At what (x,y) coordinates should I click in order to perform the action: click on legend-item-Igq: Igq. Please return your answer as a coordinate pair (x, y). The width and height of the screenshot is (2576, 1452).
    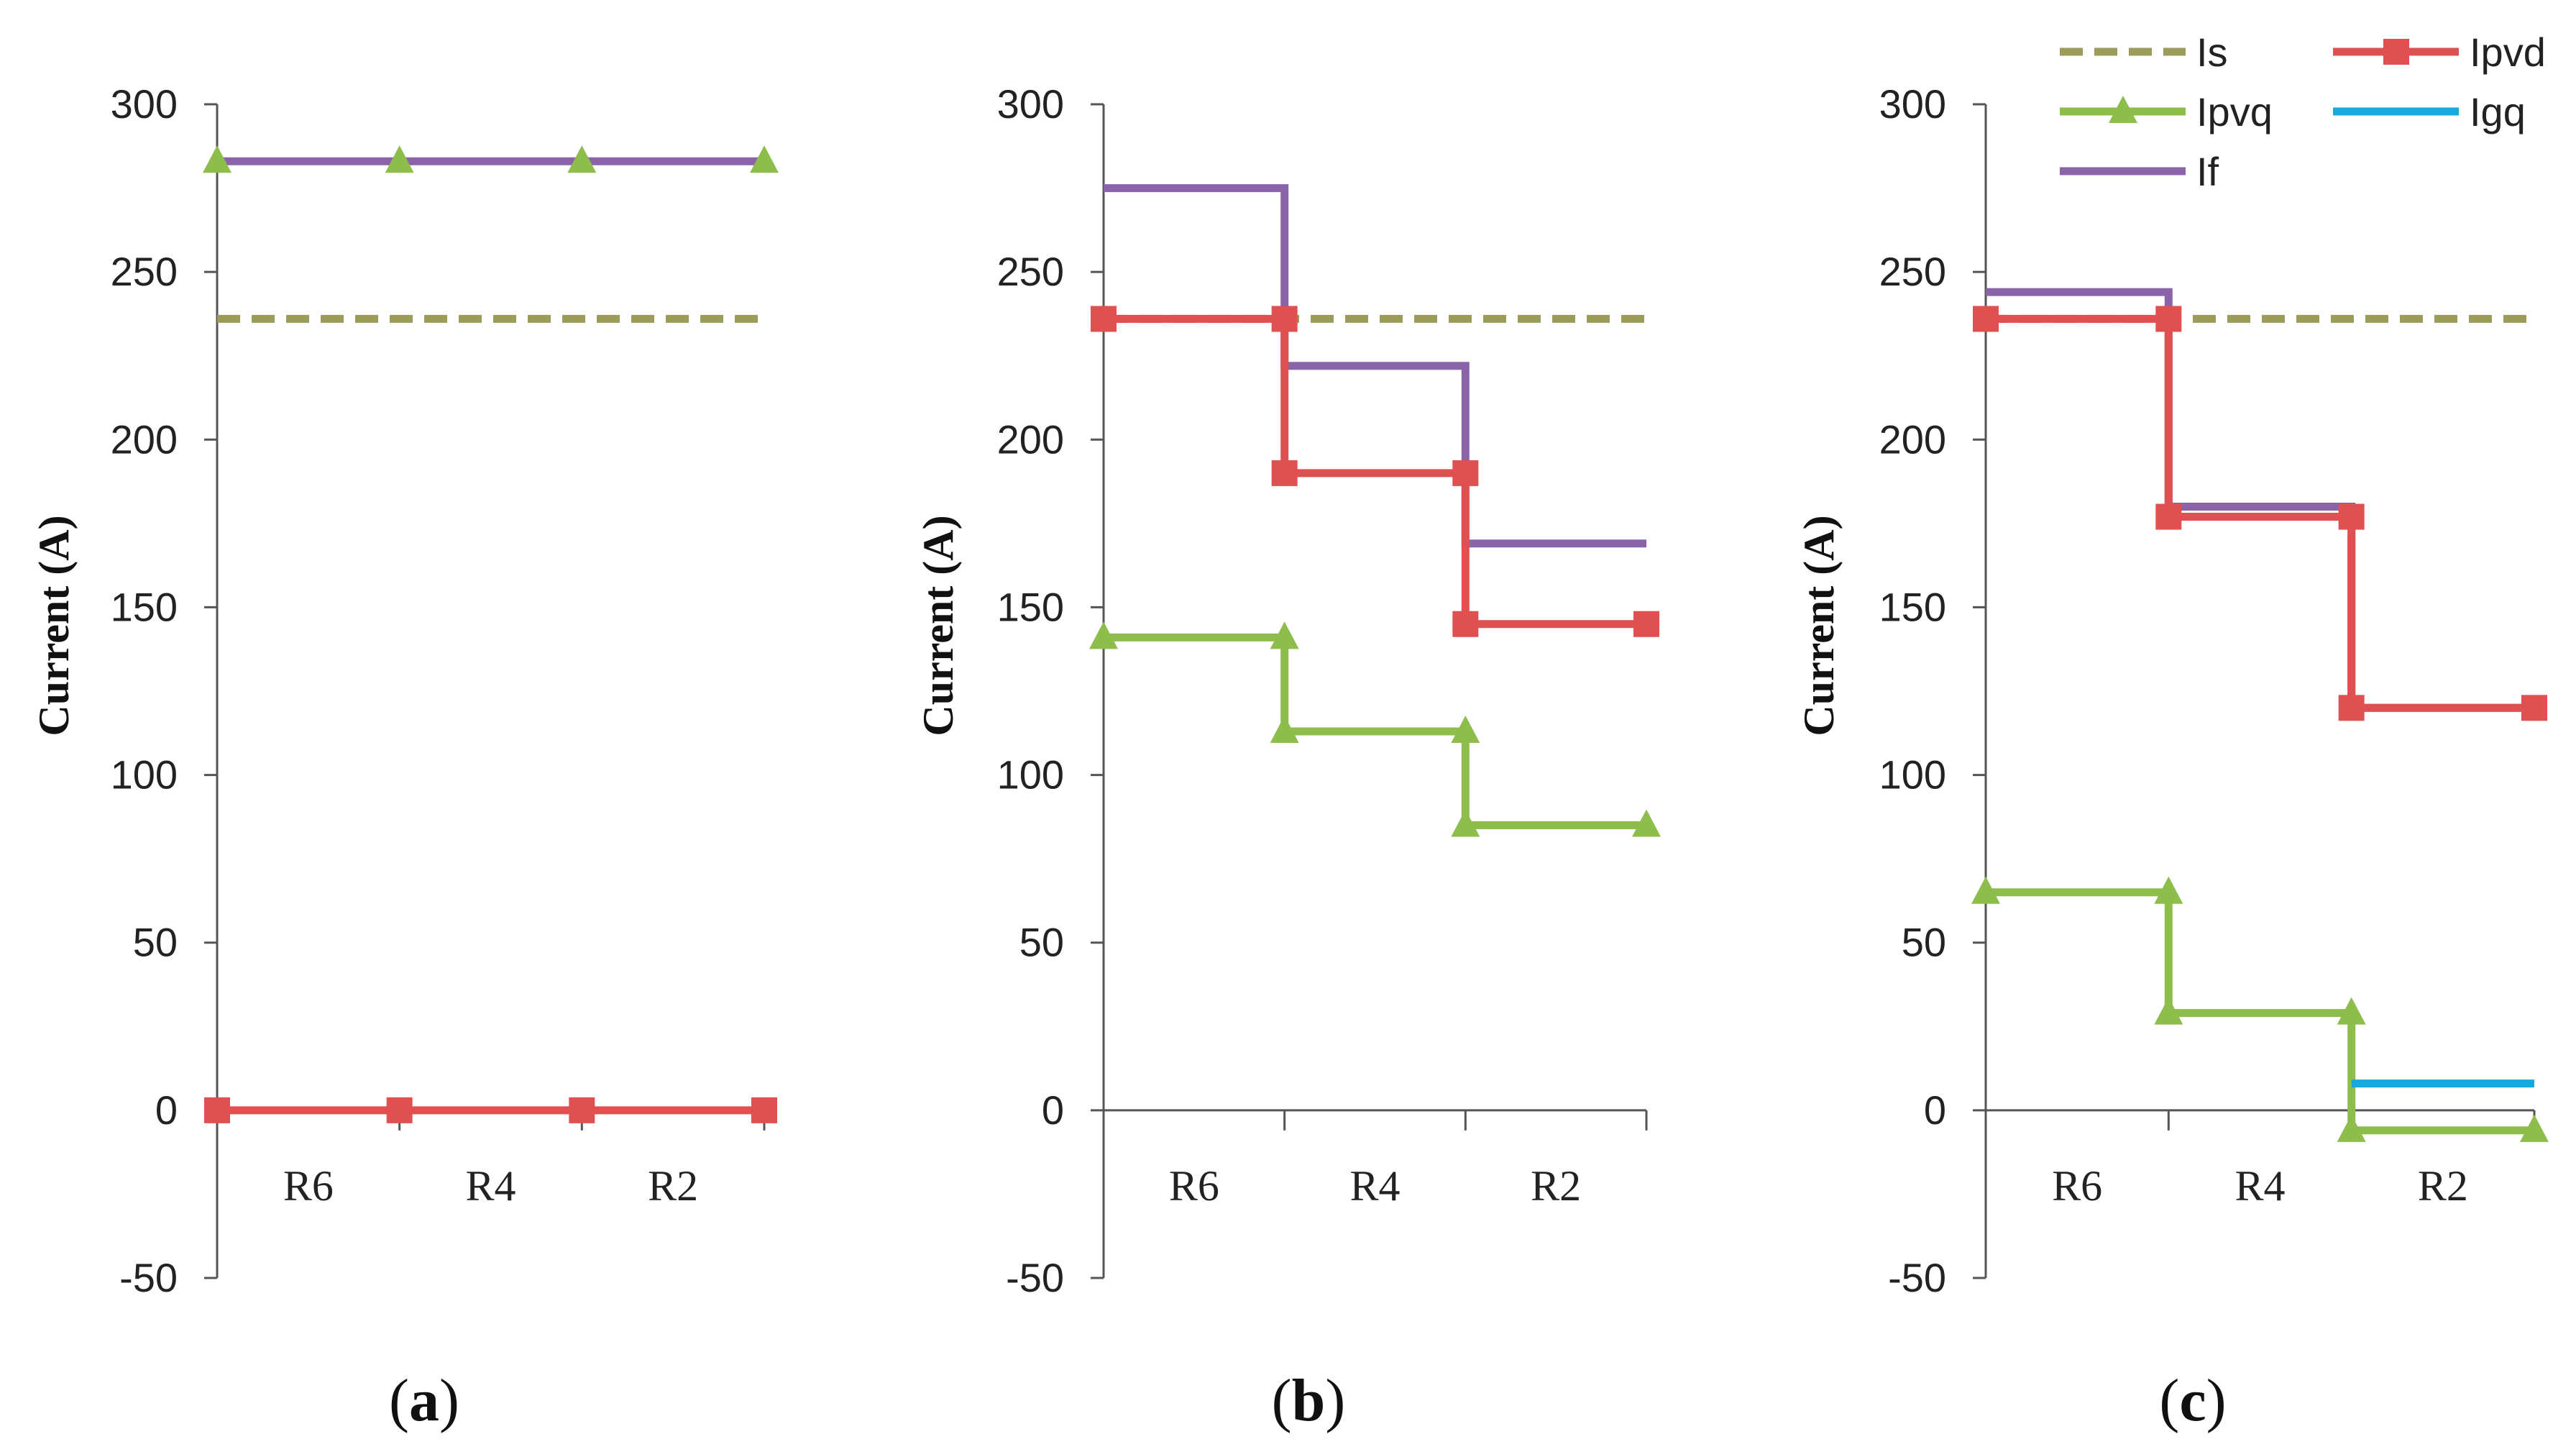
    Looking at the image, I should click on (2429, 111).